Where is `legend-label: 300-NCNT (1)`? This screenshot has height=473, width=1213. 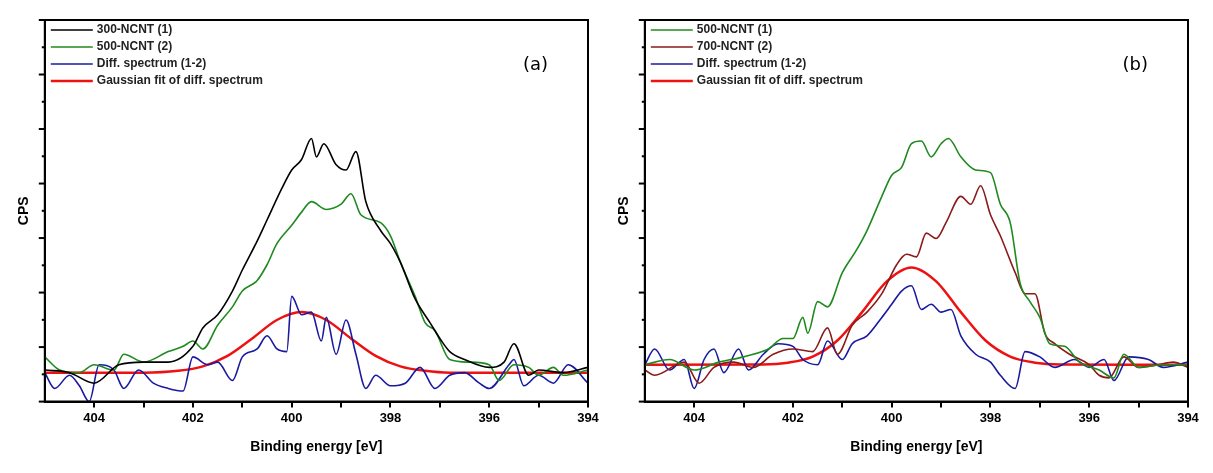
legend-label: 300-NCNT (1) is located at coordinates (134, 29).